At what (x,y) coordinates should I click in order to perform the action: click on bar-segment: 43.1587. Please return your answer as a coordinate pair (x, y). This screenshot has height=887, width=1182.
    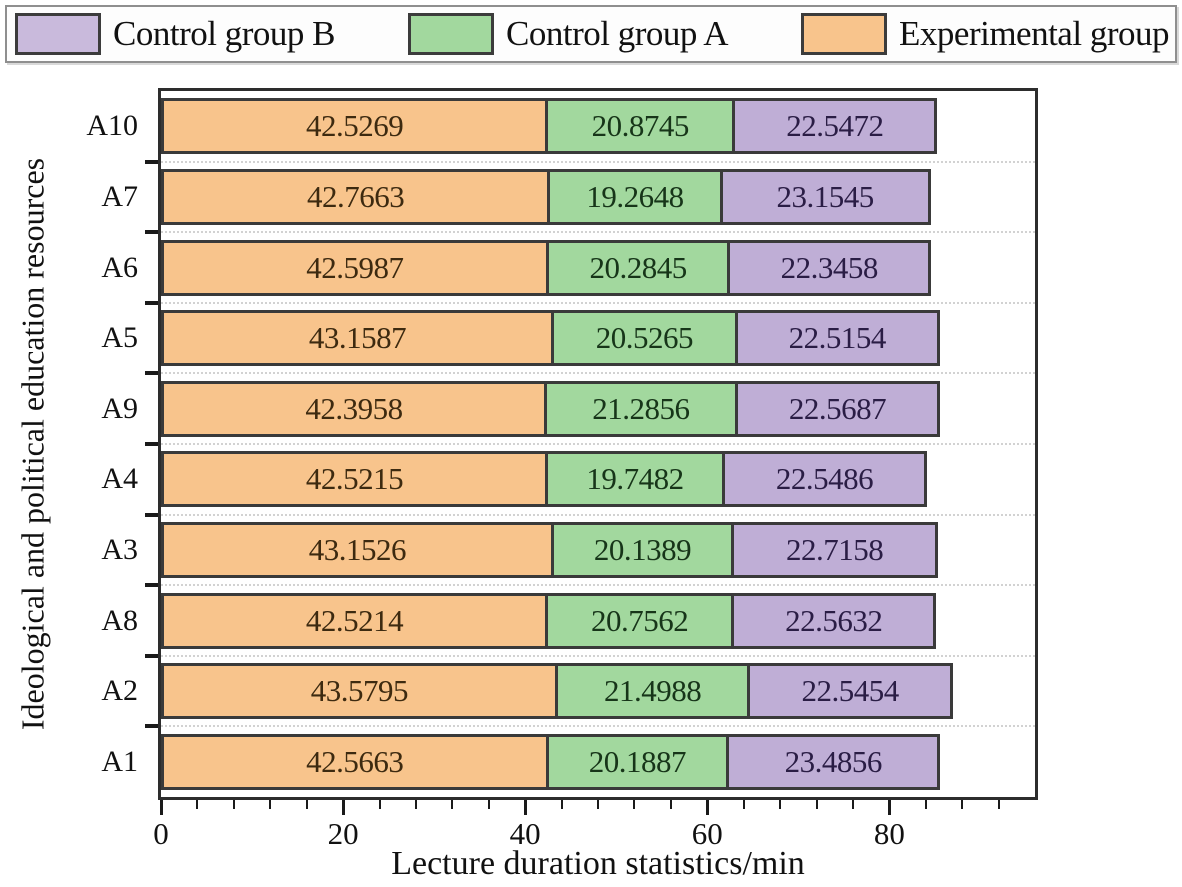
    Looking at the image, I should click on (357, 338).